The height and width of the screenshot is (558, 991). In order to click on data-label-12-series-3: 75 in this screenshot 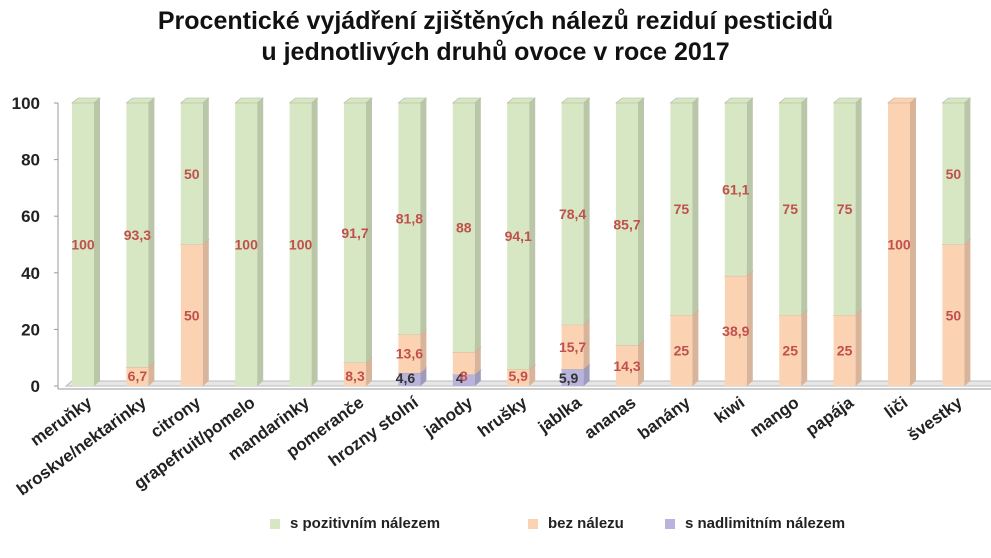, I will do `click(682, 209)`.